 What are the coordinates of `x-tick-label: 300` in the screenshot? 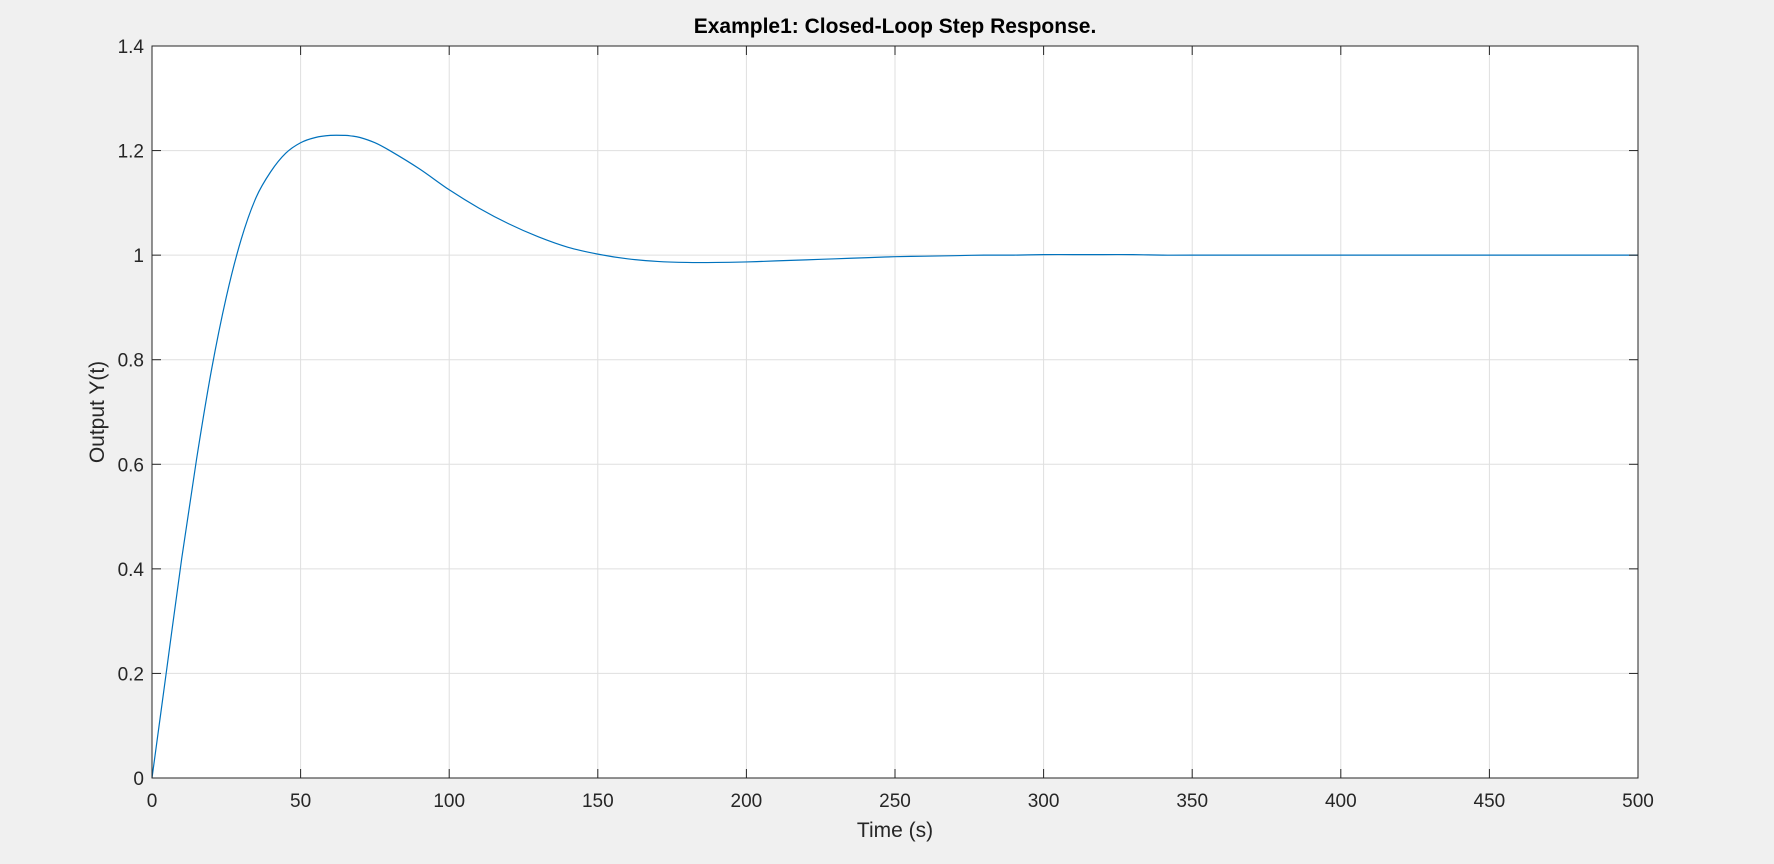 It's located at (1044, 801).